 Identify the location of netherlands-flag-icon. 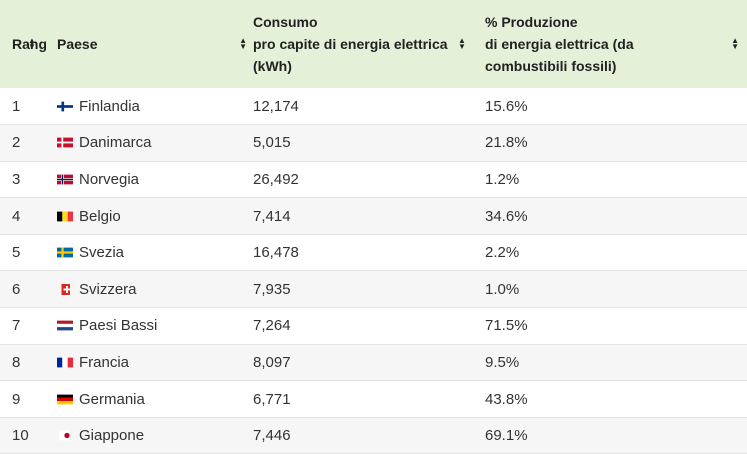
(65, 325).